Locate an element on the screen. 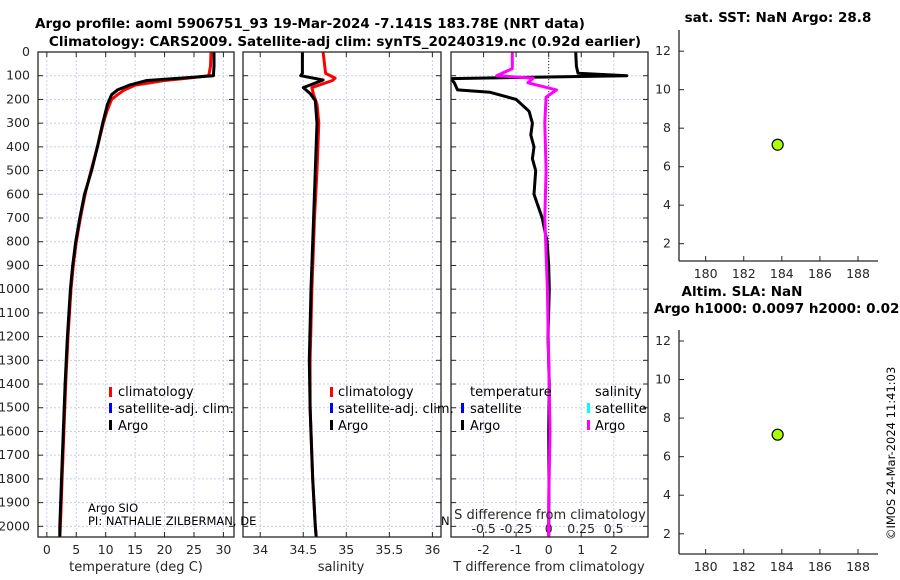 The height and width of the screenshot is (580, 900). y-tick-label: 900 is located at coordinates (18, 264).